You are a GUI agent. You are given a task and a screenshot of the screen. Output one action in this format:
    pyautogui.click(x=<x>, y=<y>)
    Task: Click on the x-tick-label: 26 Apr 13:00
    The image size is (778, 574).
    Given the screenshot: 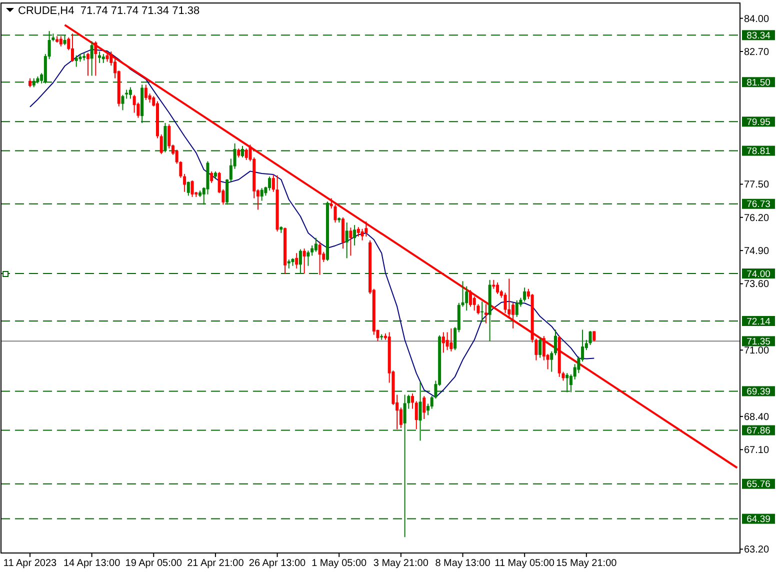 What is the action you would take?
    pyautogui.click(x=277, y=563)
    